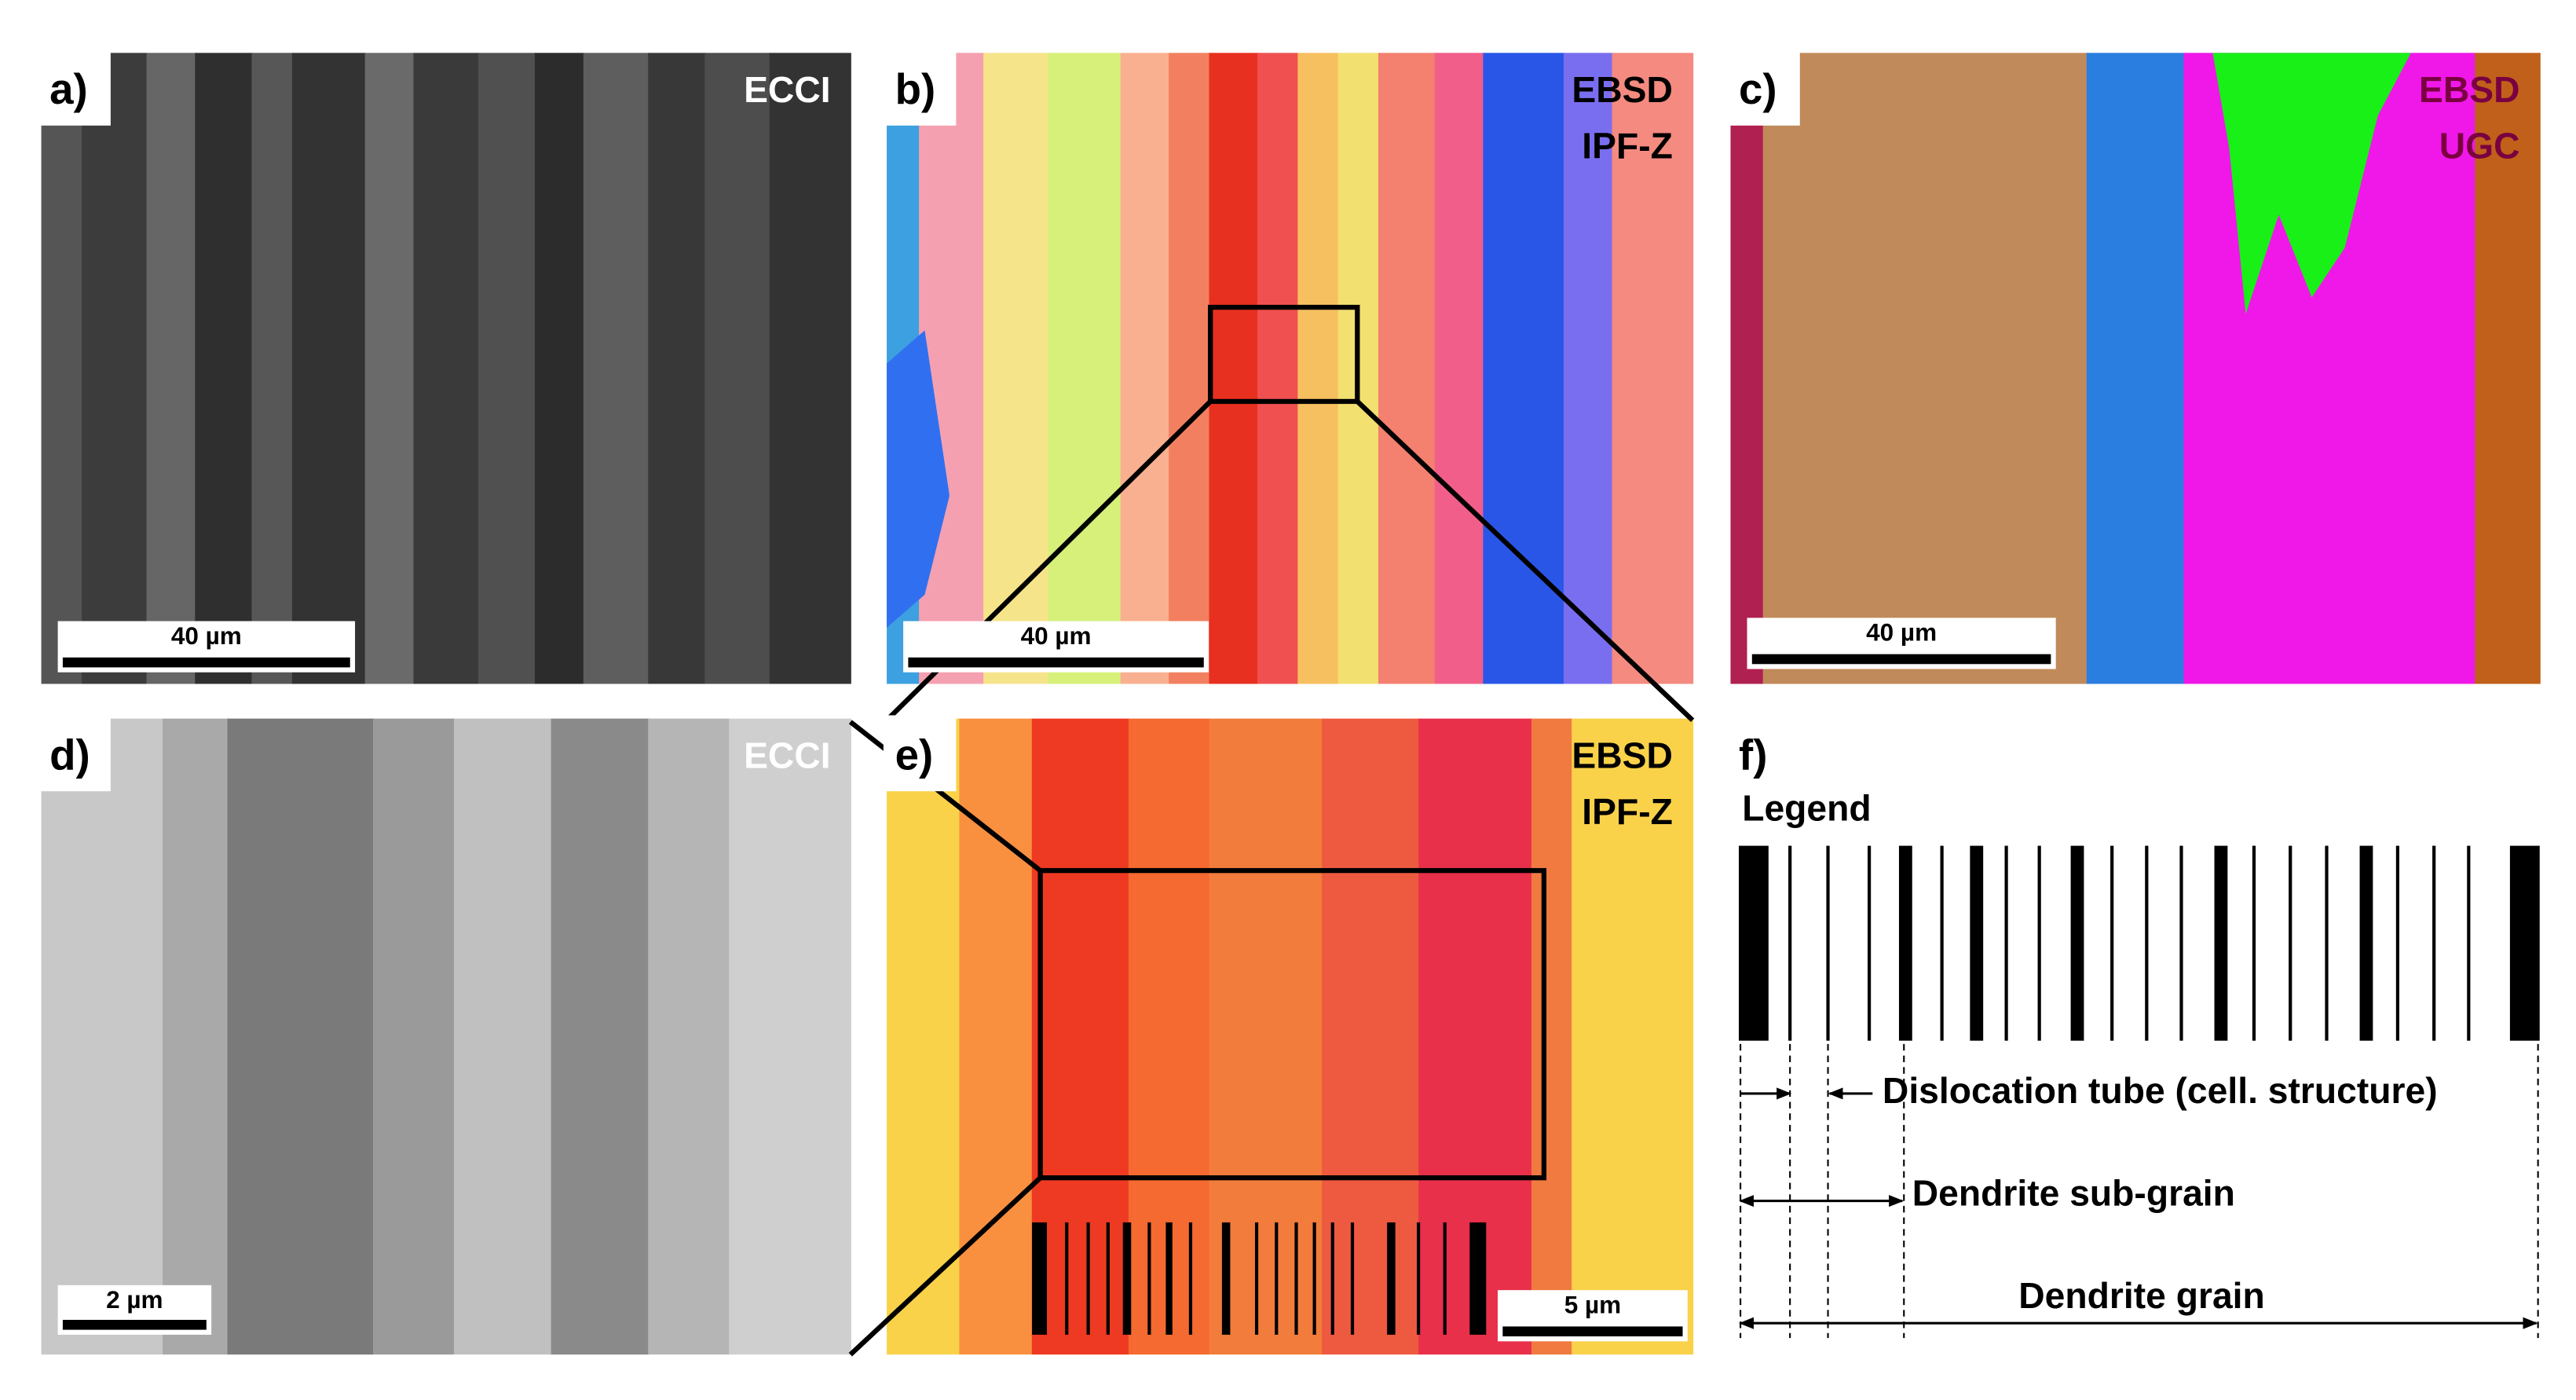  What do you see at coordinates (1807, 808) in the screenshot?
I see `legend-title: Legend` at bounding box center [1807, 808].